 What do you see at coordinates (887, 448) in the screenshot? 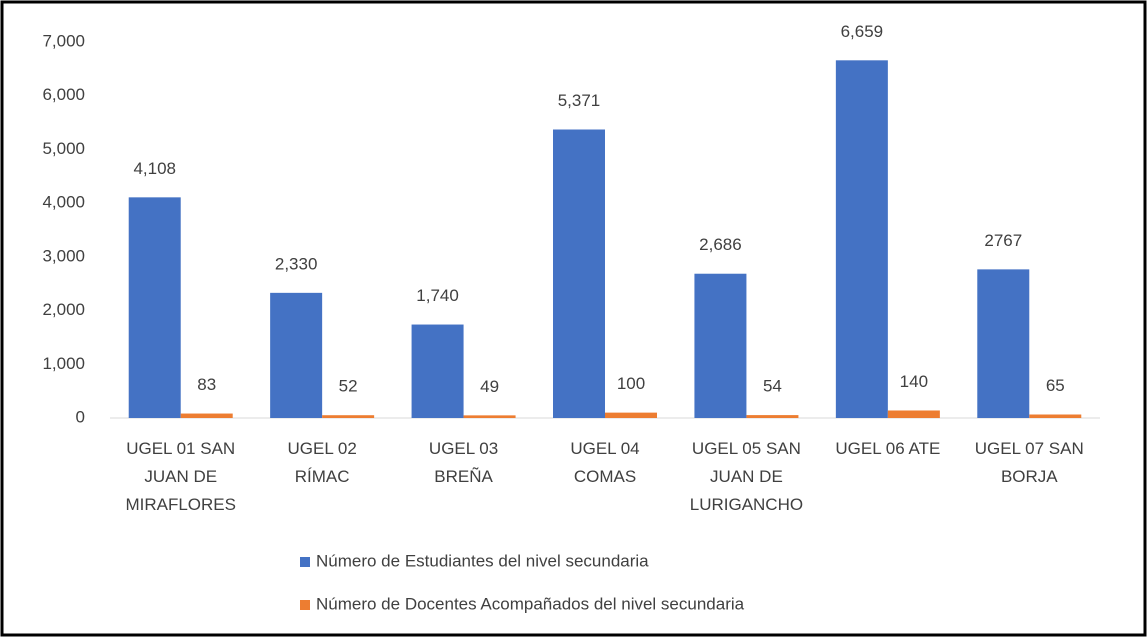
I see `x-tick-label: UGEL 06 ATE` at bounding box center [887, 448].